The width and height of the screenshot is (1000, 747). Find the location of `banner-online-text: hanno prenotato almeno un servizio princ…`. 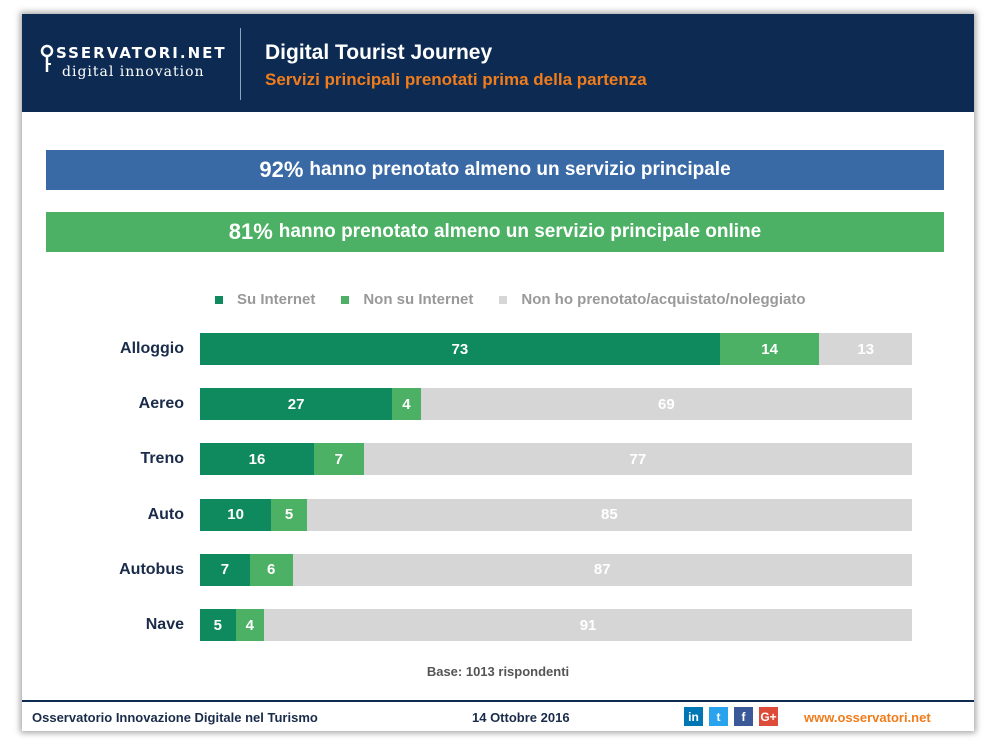

banner-online-text: hanno prenotato almeno un servizio princ… is located at coordinates (520, 231).